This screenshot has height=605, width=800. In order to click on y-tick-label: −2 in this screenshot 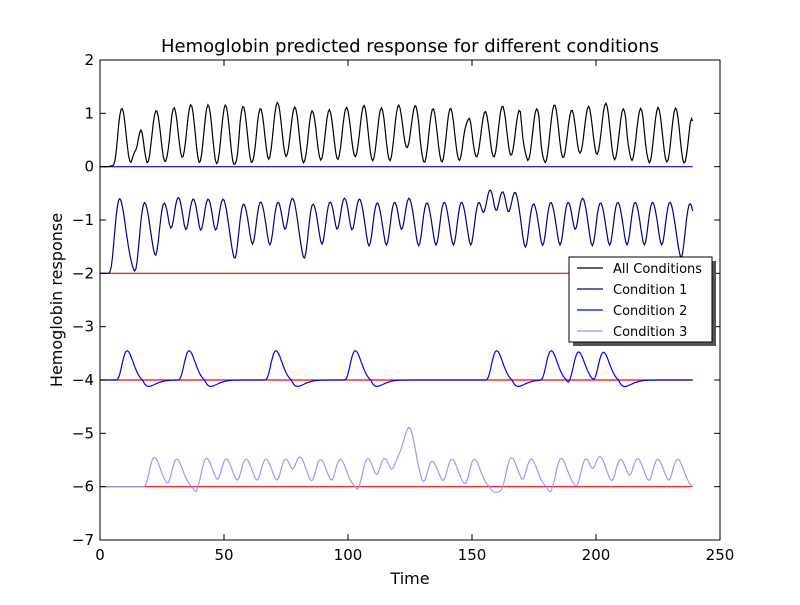, I will do `click(83, 273)`.